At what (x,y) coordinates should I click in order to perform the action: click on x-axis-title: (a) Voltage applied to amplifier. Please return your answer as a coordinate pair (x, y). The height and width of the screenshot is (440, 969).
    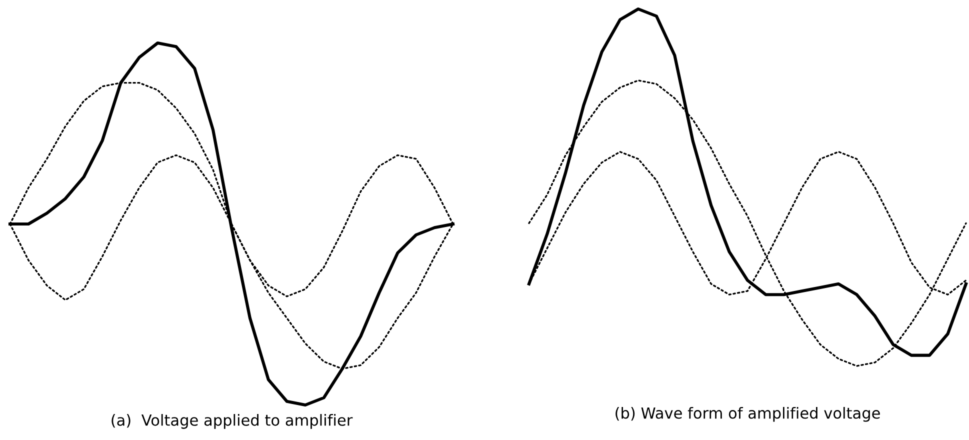
    Looking at the image, I should click on (232, 421).